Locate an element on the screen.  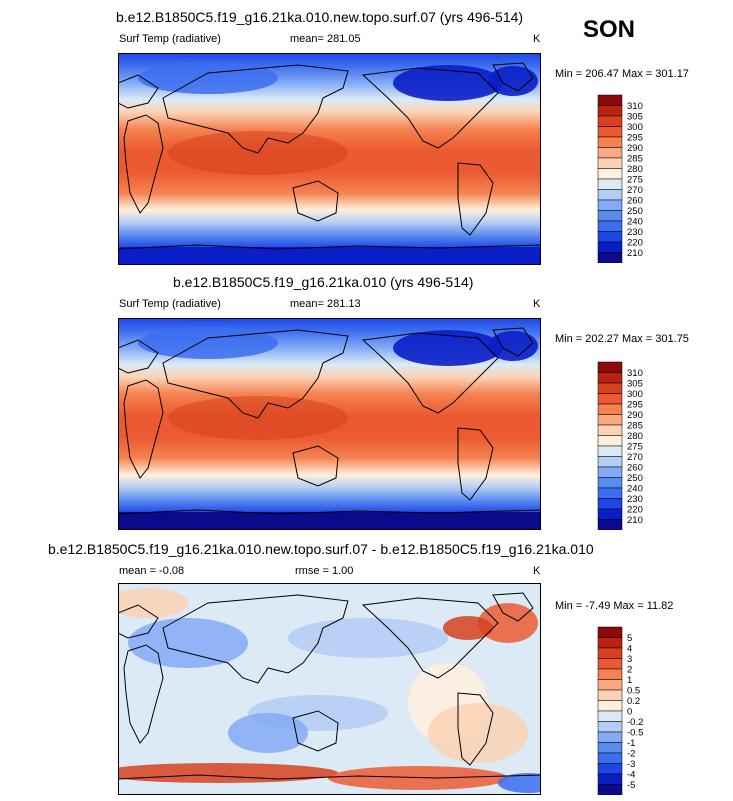
colorbar-3-tick-label: -4 is located at coordinates (631, 775).